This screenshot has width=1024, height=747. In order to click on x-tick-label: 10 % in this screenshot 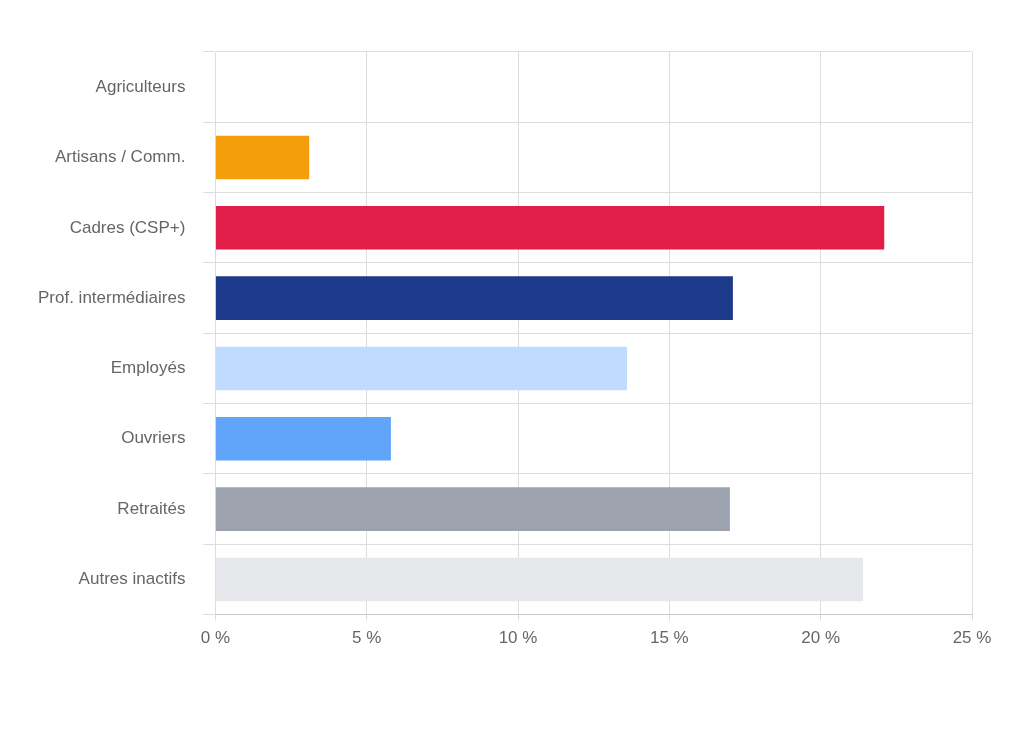, I will do `click(518, 638)`.